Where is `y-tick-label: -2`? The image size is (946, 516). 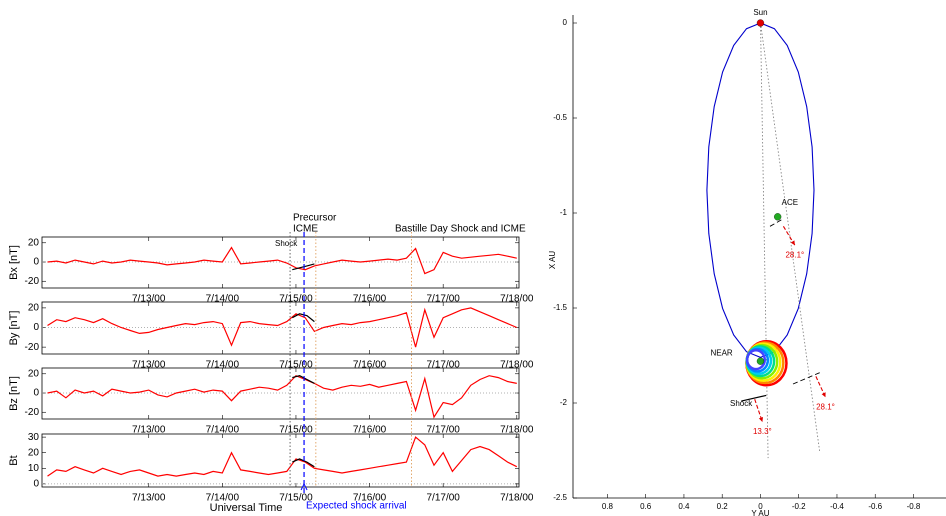 y-tick-label: -2 is located at coordinates (564, 402).